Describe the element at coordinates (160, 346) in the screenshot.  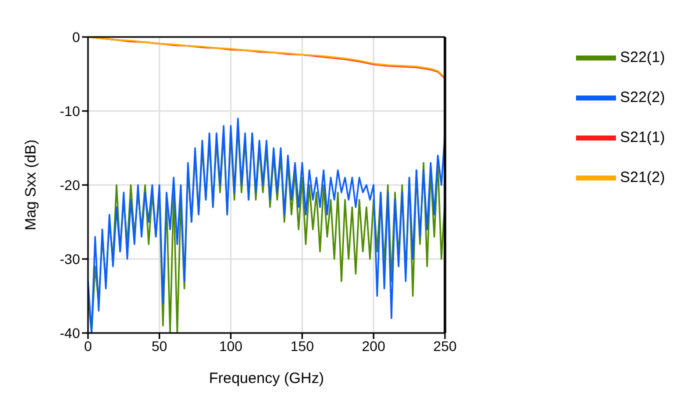
I see `x-tick-label: 50` at that location.